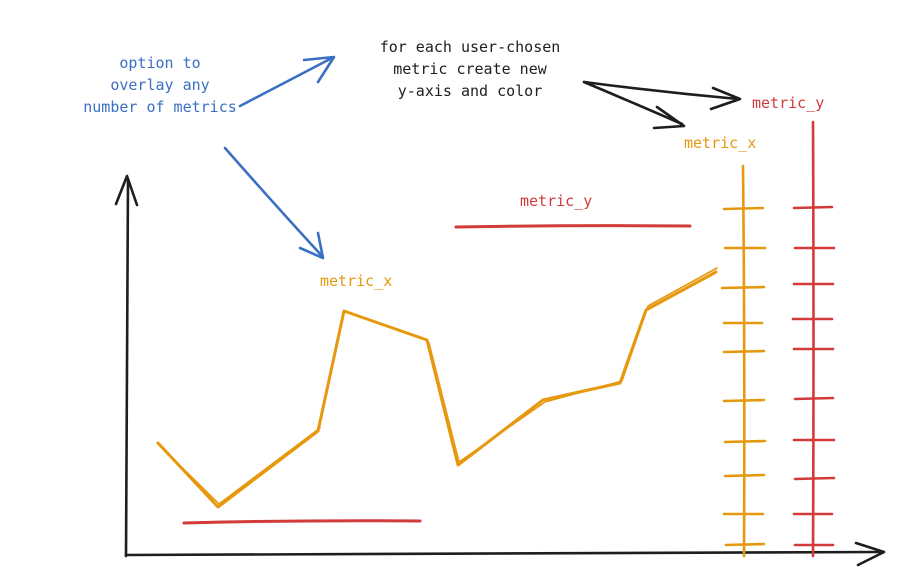 The width and height of the screenshot is (912, 584). I want to click on overlay-note-line: number of metrics, so click(160, 107).